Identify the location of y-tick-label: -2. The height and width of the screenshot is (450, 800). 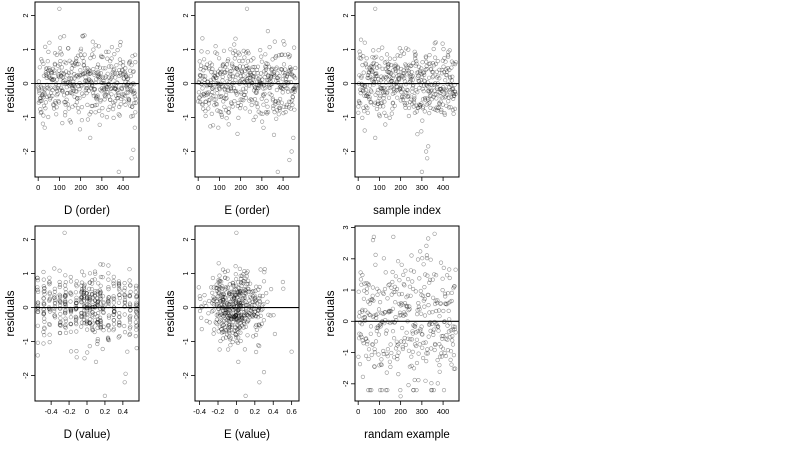
(185, 151).